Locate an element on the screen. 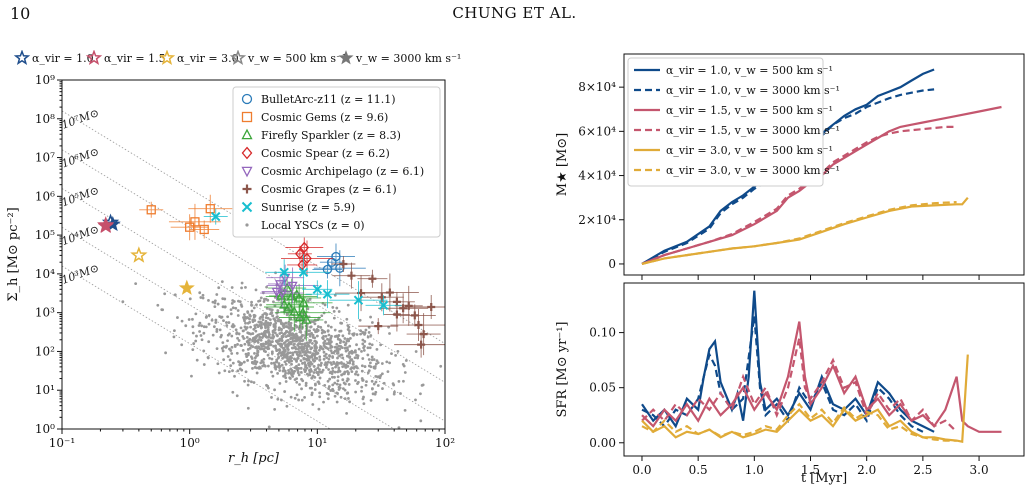 The image size is (1029, 489). sfr-y-tick-label-3: 0.10 is located at coordinates (602, 333).